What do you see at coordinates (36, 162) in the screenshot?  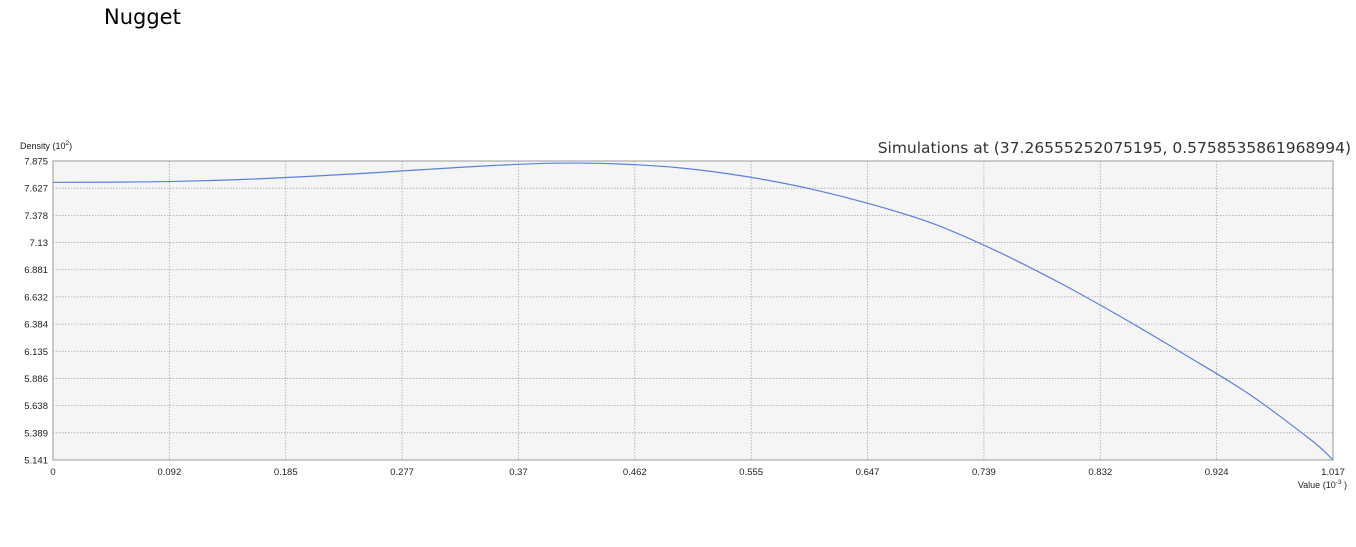 I see `y-tick-label: 7.875` at bounding box center [36, 162].